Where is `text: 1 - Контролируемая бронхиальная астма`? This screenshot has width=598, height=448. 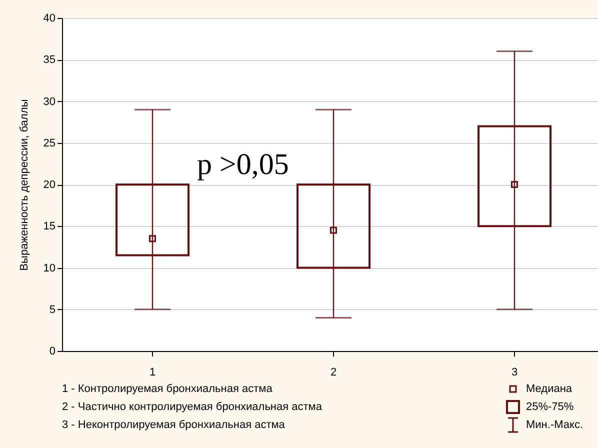 text: 1 - Контролируемая бронхиальная астма is located at coordinates (168, 389).